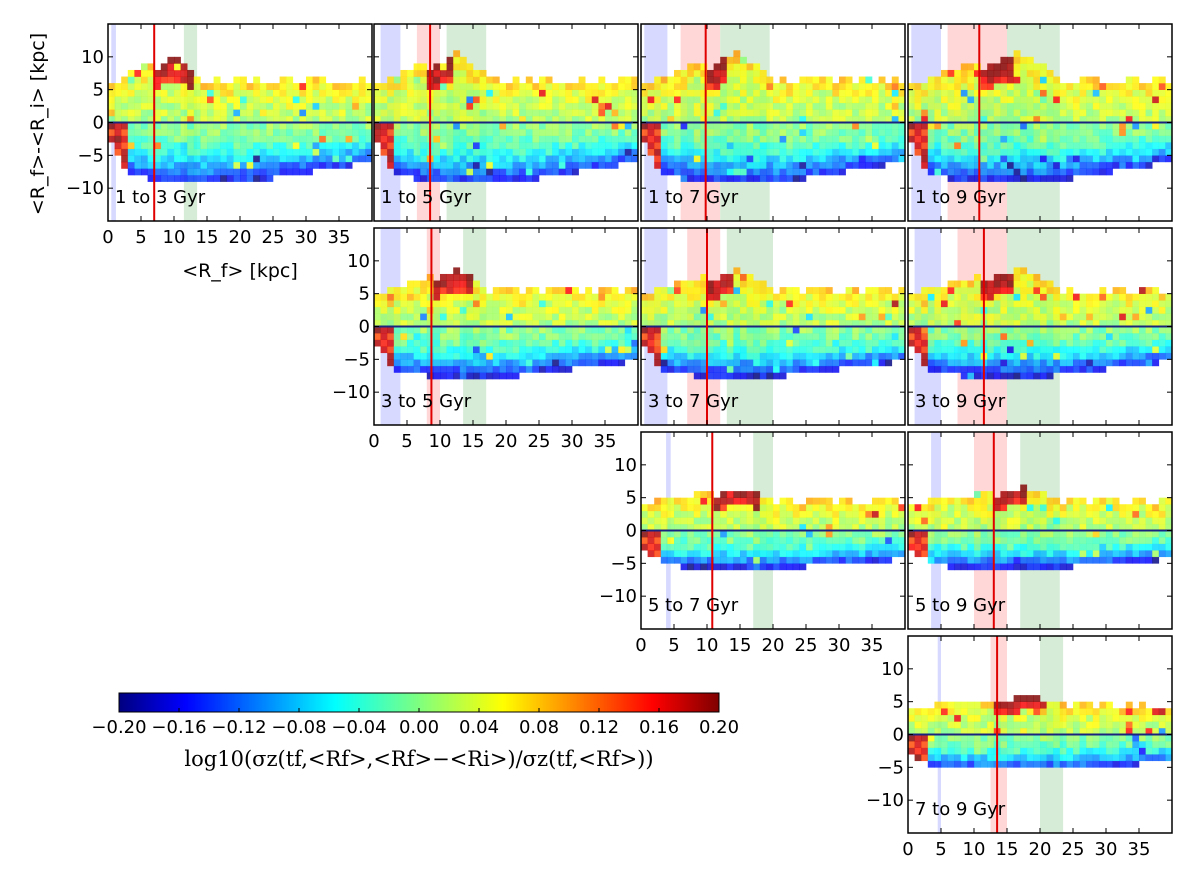 The width and height of the screenshot is (1200, 891). Describe the element at coordinates (426, 197) in the screenshot. I see `panel-label: 1 to 5 Gyr` at that location.